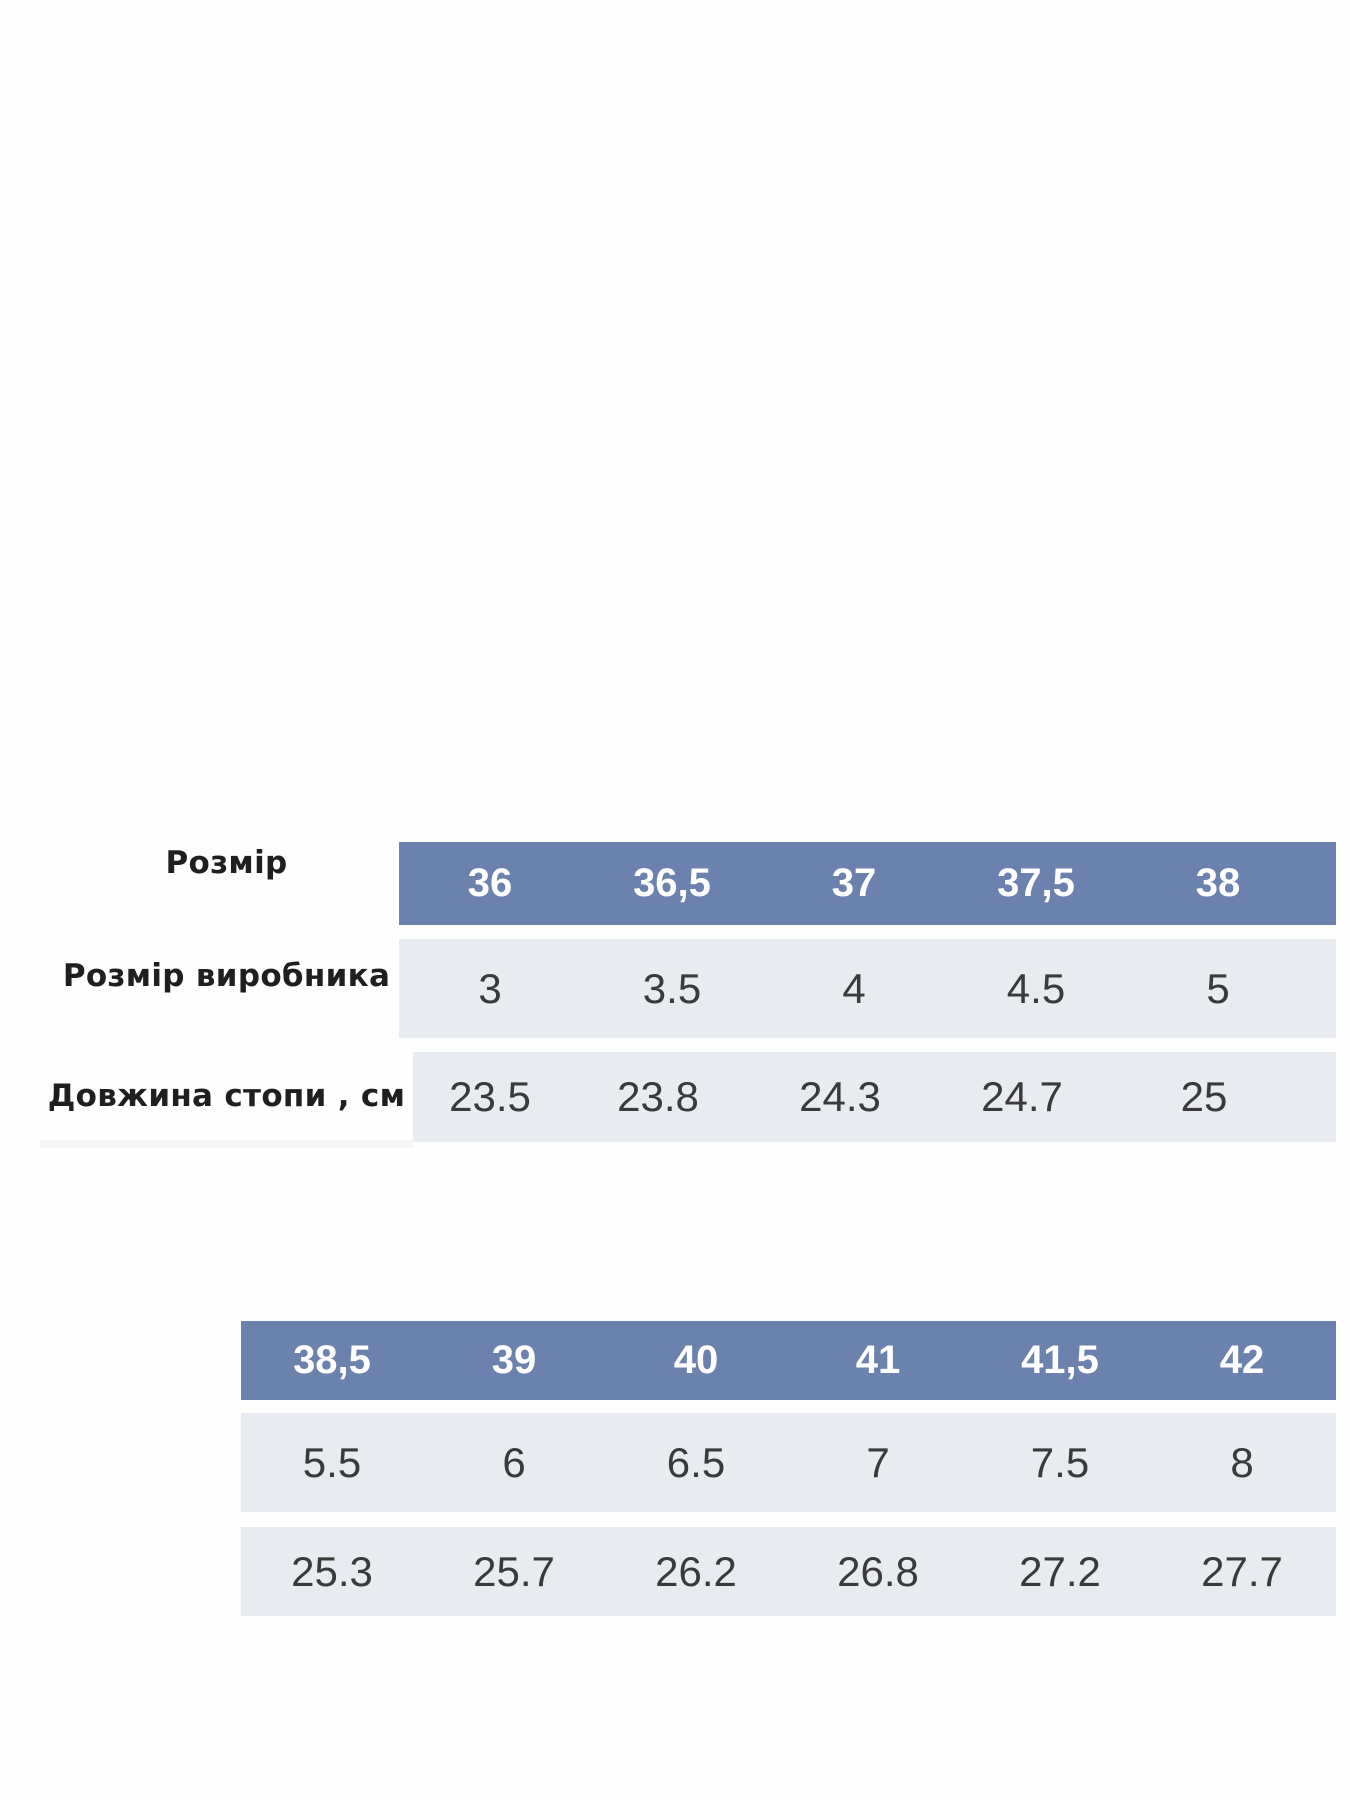  Describe the element at coordinates (332, 1360) in the screenshot. I see `size-cell: 38,5` at that location.